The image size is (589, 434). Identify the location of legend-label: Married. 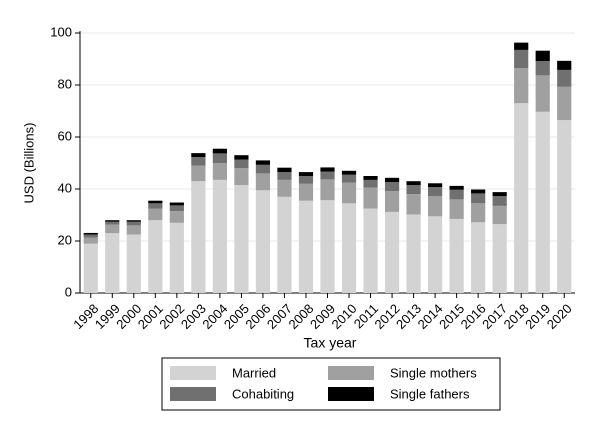
(254, 372).